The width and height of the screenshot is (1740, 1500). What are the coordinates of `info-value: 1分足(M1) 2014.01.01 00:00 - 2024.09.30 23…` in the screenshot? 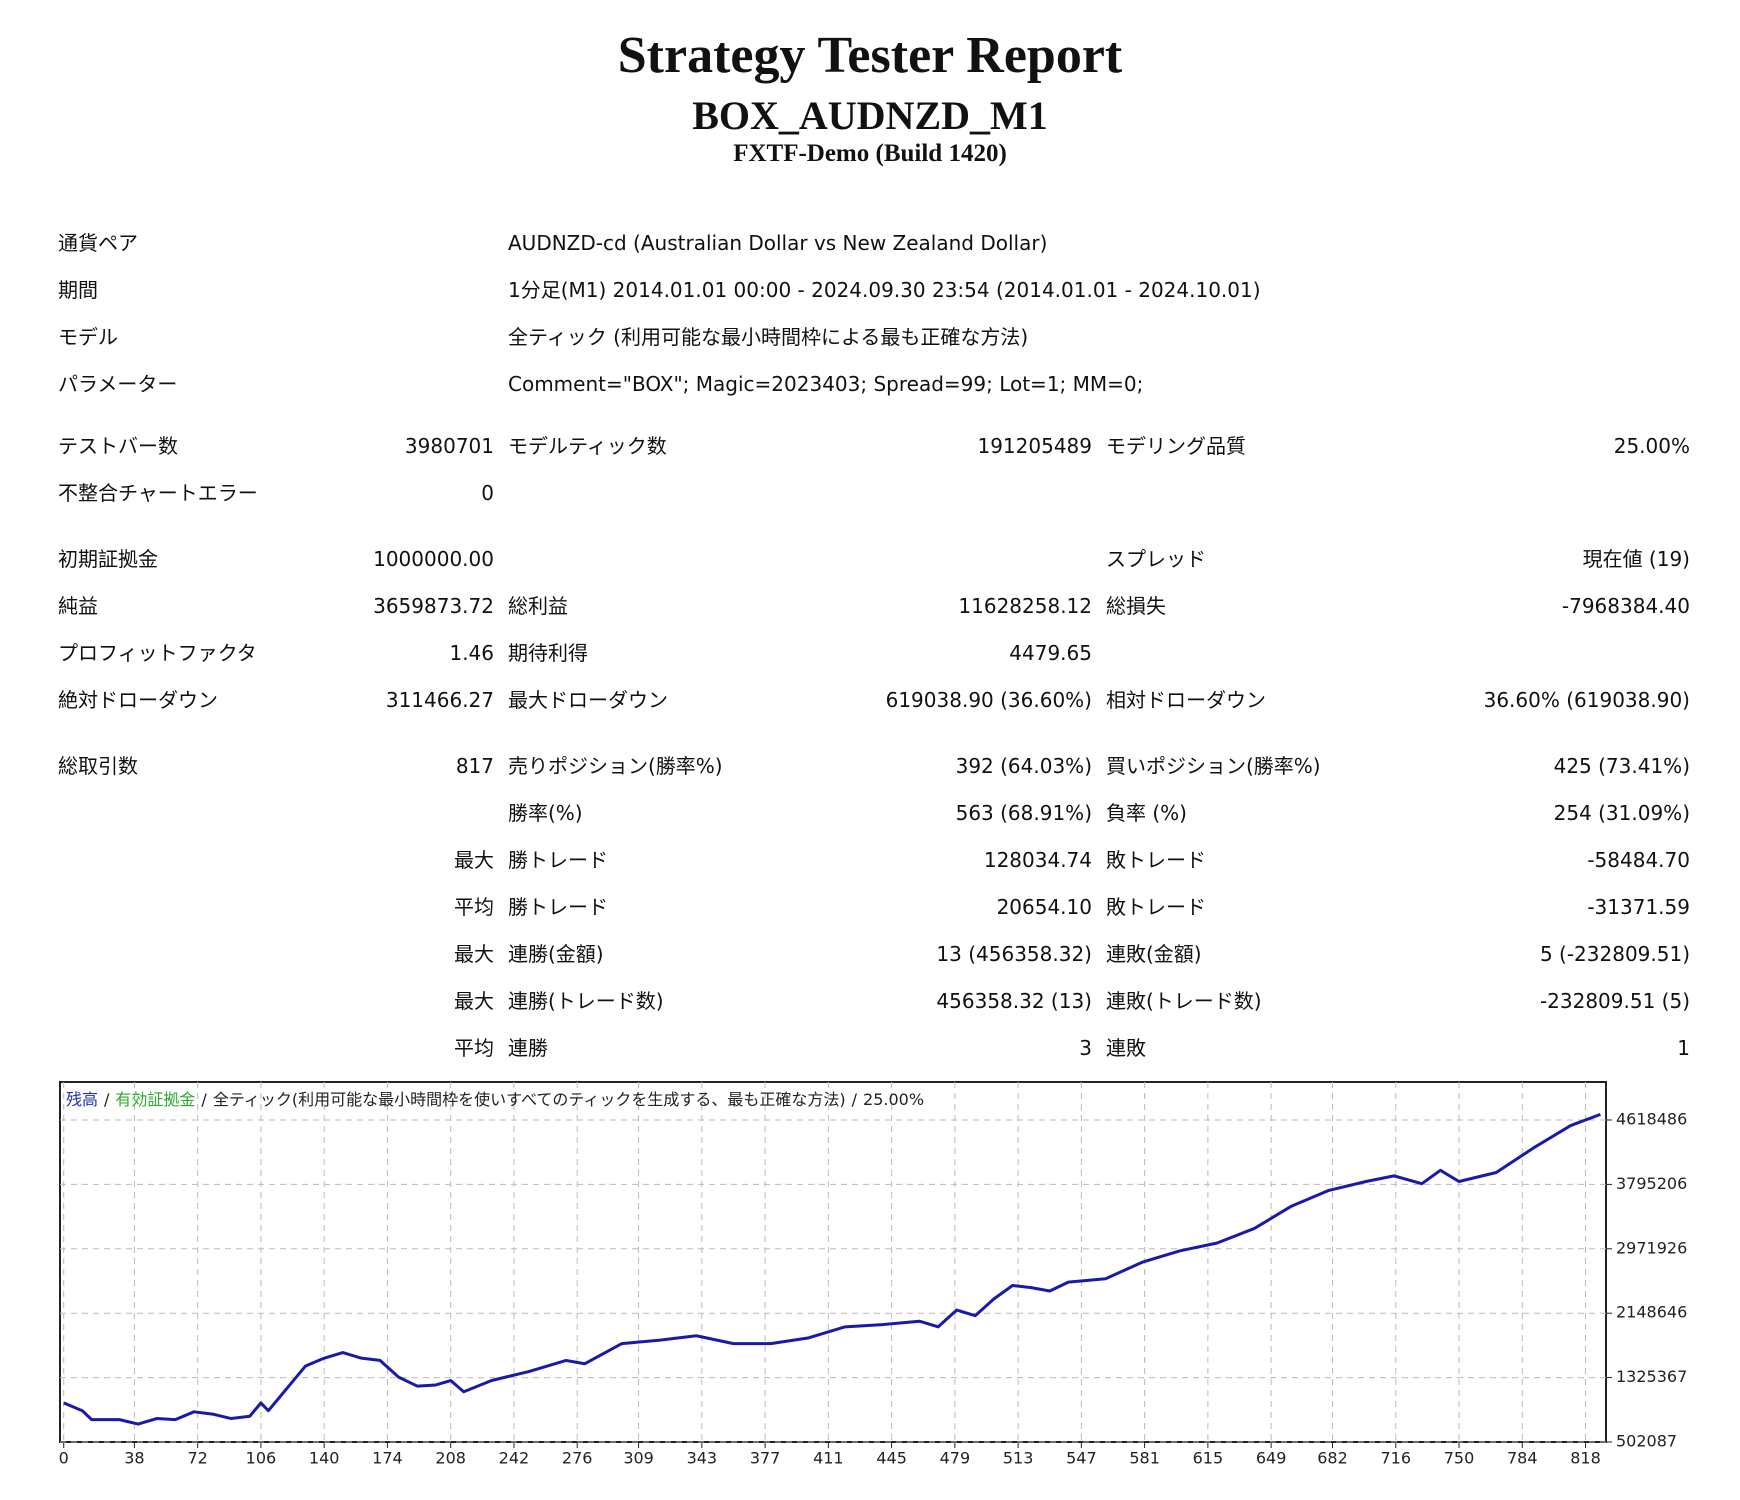 It's located at (884, 290).